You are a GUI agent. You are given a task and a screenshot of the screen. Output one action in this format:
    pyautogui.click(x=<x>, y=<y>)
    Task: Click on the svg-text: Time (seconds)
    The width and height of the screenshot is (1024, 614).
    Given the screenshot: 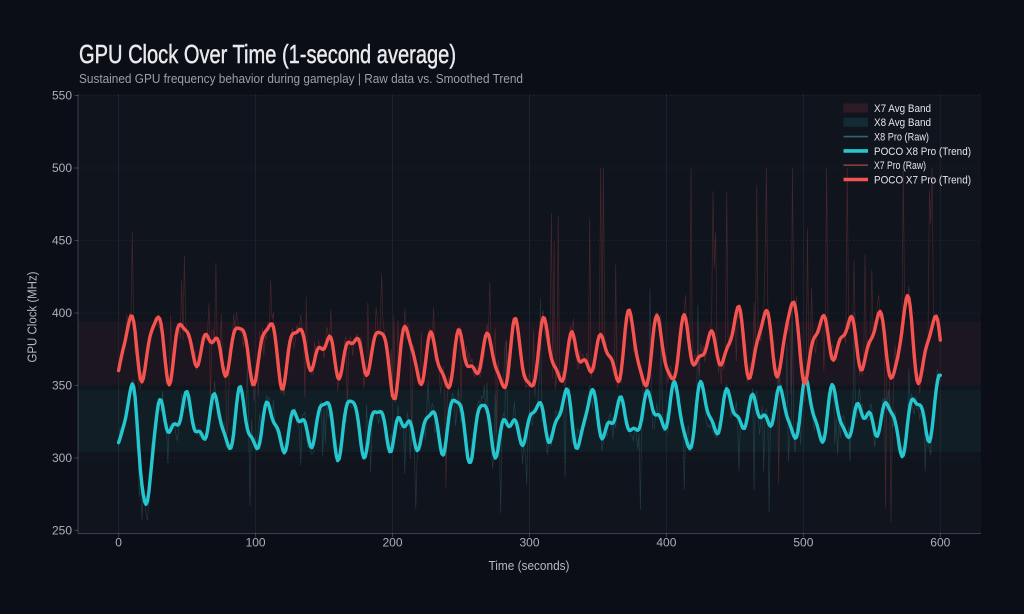 What is the action you would take?
    pyautogui.click(x=529, y=566)
    